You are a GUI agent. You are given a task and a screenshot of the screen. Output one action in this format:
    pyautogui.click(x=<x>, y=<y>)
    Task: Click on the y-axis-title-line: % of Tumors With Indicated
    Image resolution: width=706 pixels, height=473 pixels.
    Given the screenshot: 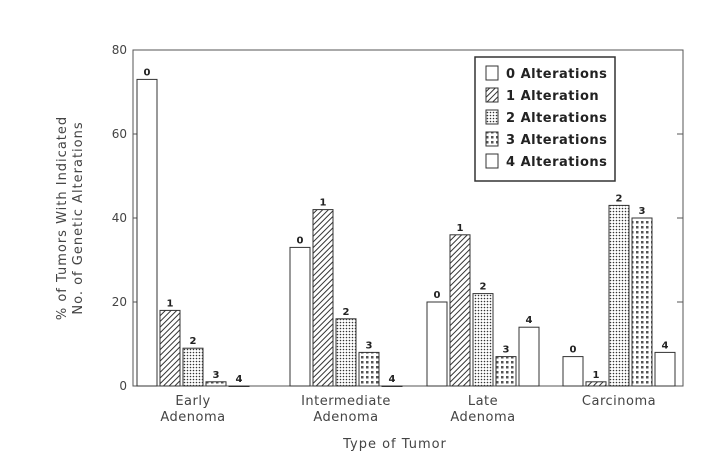 What is the action you would take?
    pyautogui.click(x=62, y=218)
    